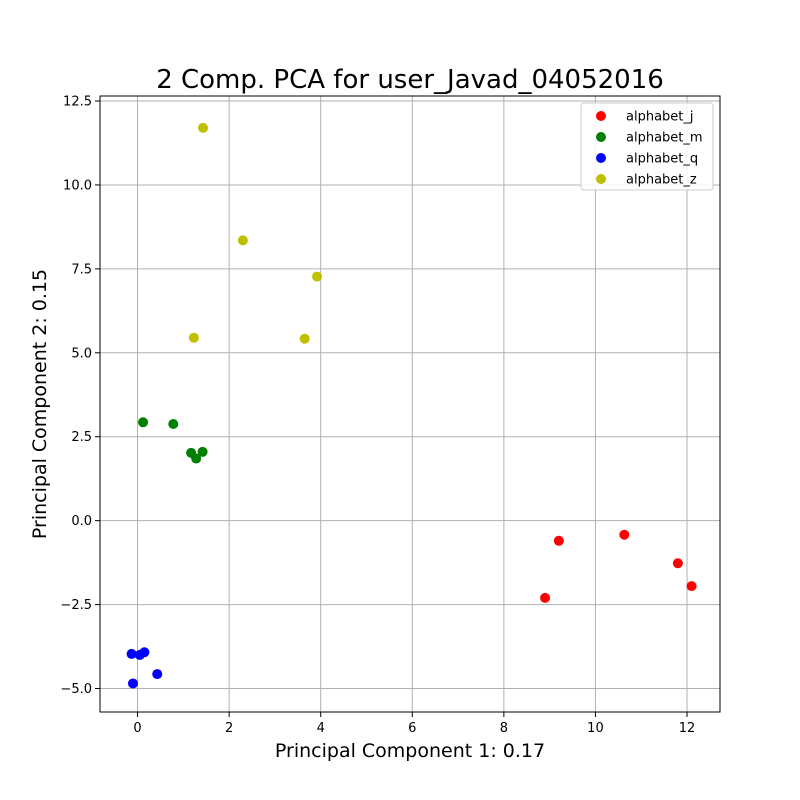 The height and width of the screenshot is (800, 800). I want to click on legend-marker-alphabet-z, so click(601, 179).